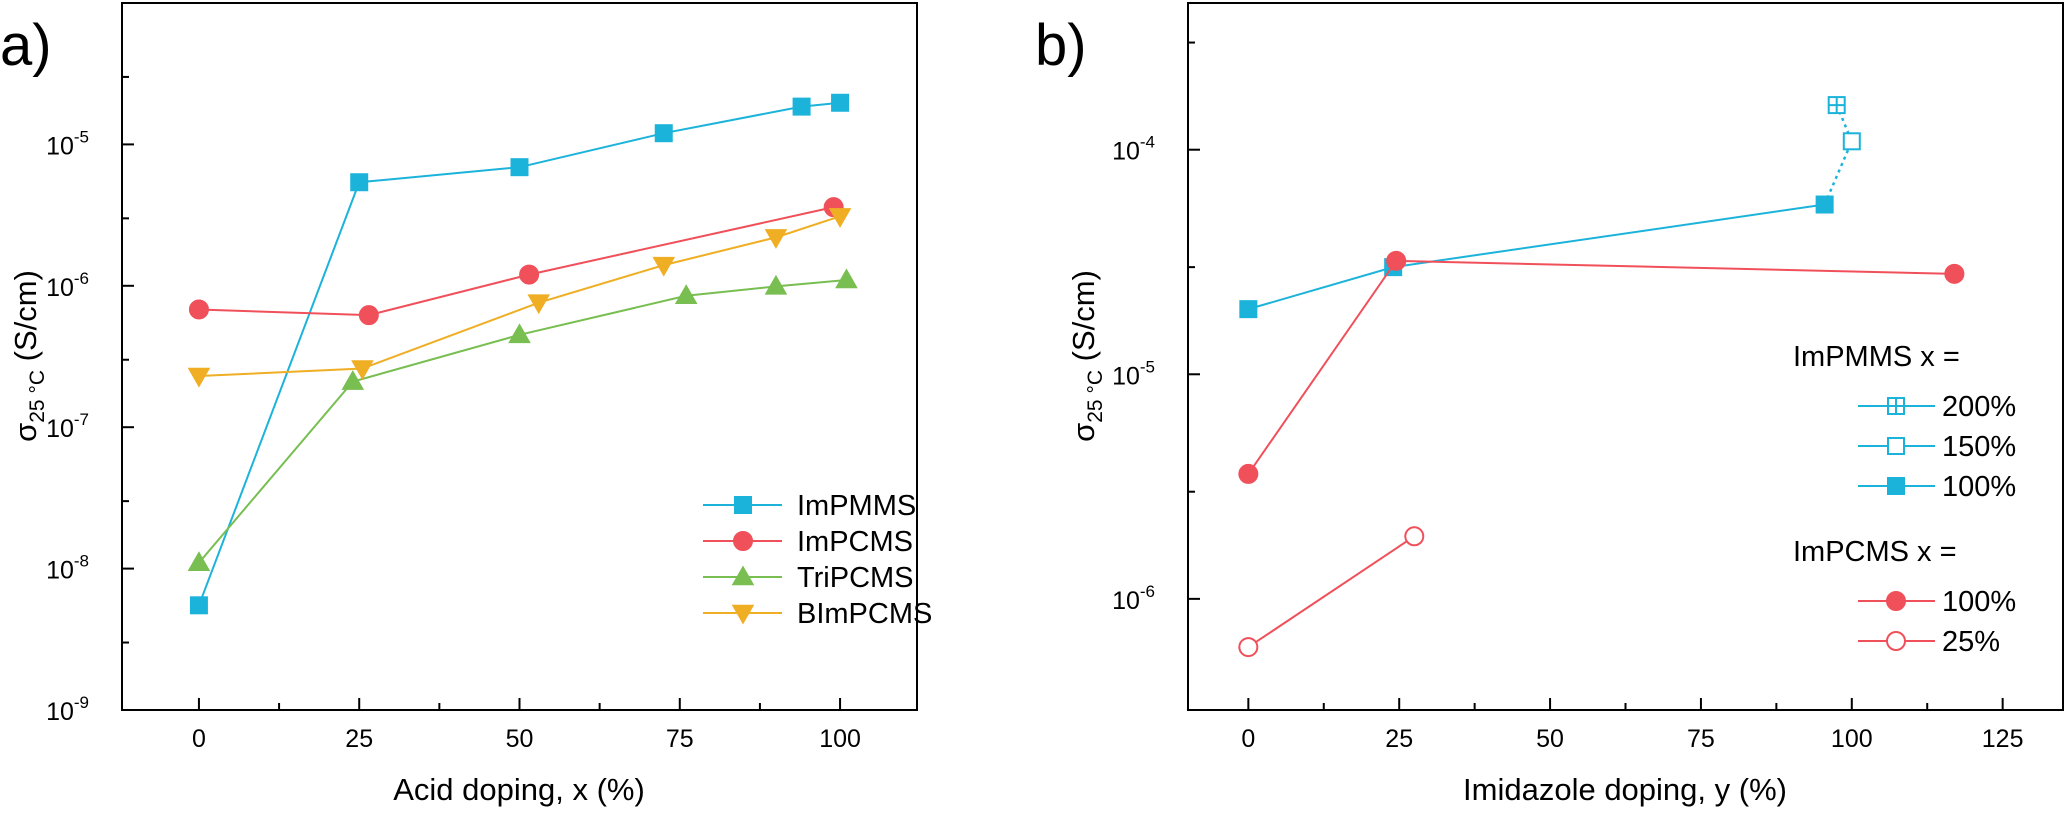 Image resolution: width=2066 pixels, height=813 pixels. I want to click on legend-label: TriPCMS, so click(855, 578).